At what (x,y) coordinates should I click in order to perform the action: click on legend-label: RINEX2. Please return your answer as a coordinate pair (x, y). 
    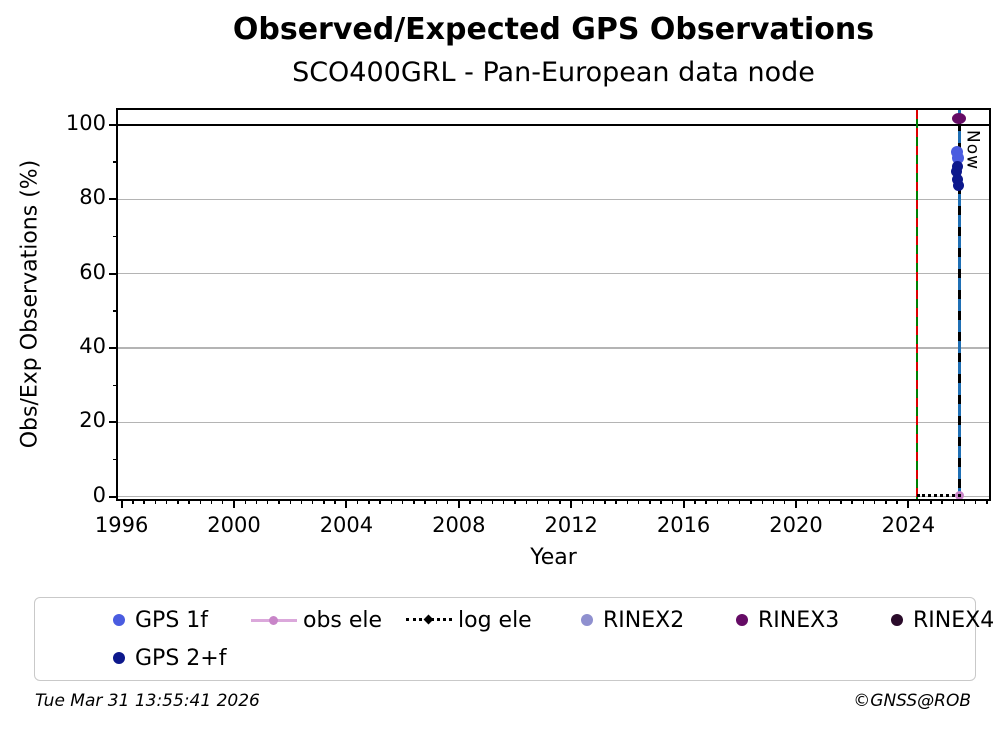
    Looking at the image, I should click on (644, 620).